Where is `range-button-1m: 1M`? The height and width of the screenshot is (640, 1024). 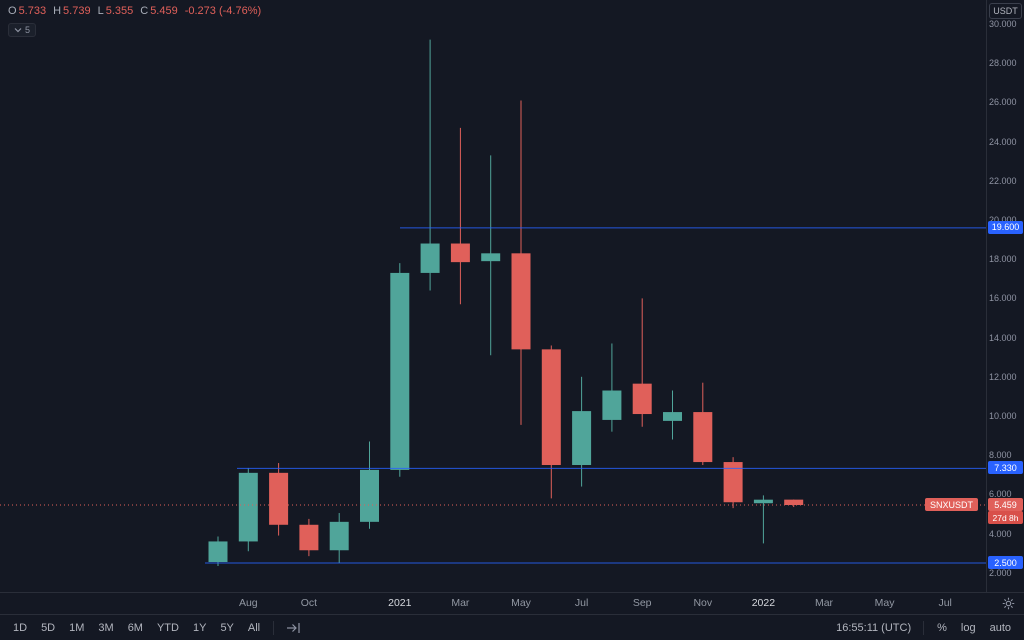
range-button-1m: 1M is located at coordinates (77, 627).